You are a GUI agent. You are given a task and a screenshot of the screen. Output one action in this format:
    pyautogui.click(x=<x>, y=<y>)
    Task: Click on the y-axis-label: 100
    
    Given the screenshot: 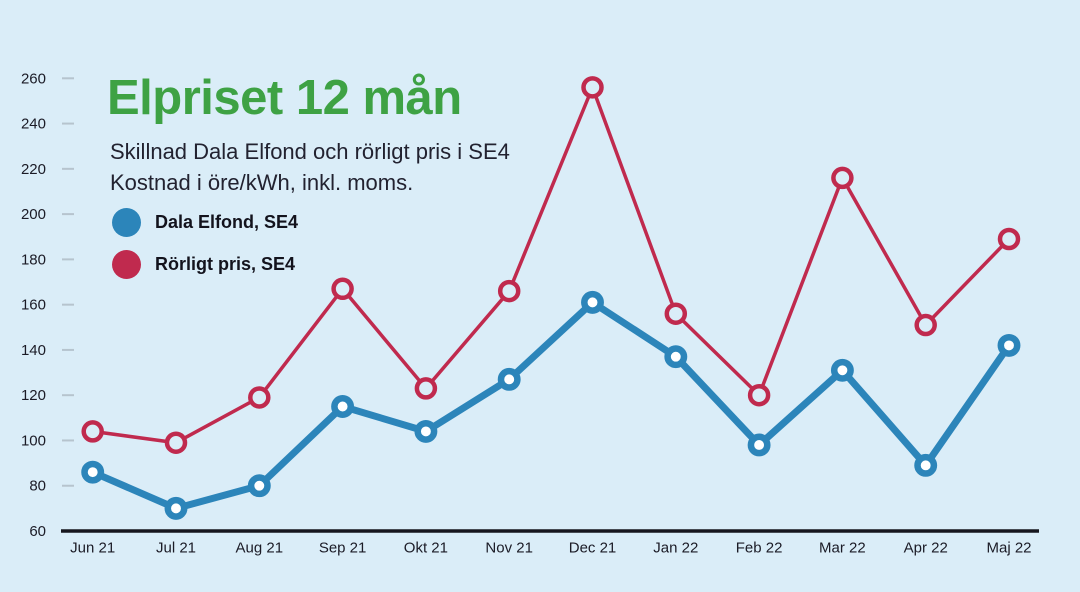 What is the action you would take?
    pyautogui.click(x=33, y=440)
    